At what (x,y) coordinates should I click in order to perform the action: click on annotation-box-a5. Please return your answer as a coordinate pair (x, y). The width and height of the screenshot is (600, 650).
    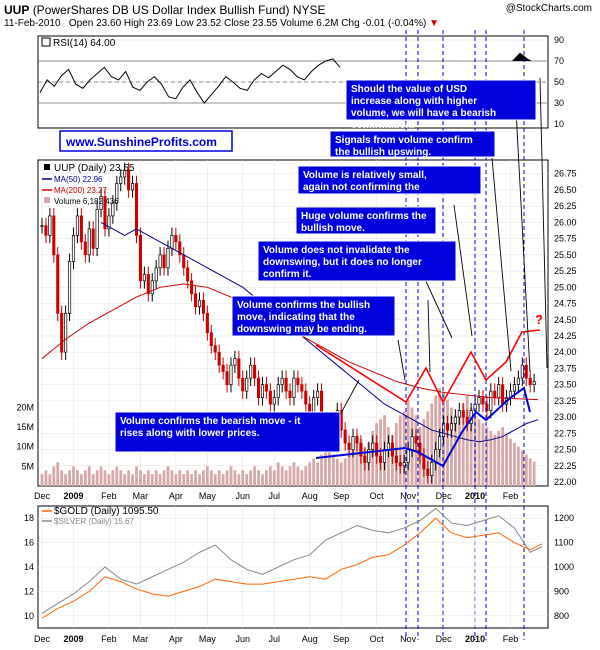
    Looking at the image, I should click on (357, 261).